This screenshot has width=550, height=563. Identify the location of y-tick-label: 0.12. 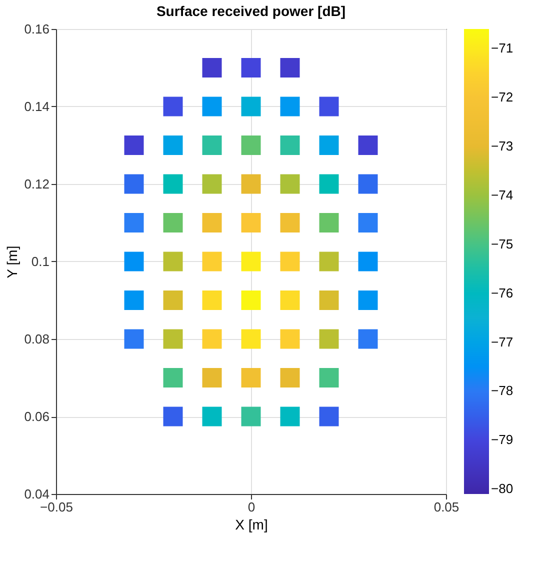
(37, 184).